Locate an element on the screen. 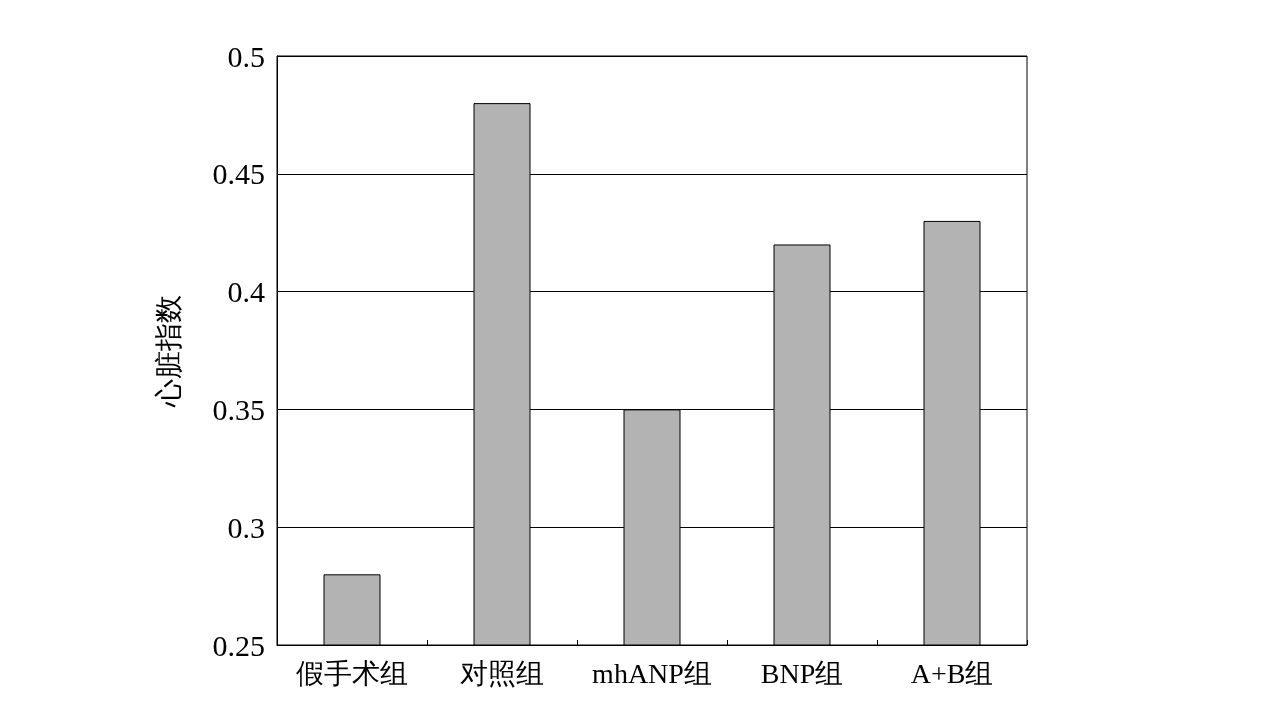  x-tick-label: 对照组 is located at coordinates (502, 673).